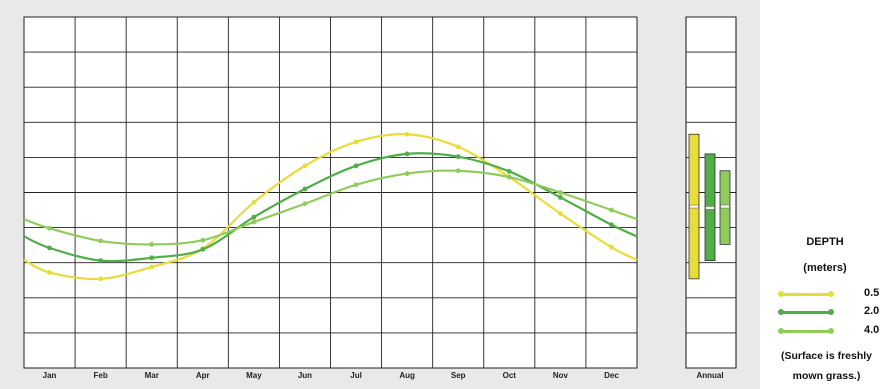 This screenshot has width=883, height=389. I want to click on legend-label: 2.0, so click(872, 311).